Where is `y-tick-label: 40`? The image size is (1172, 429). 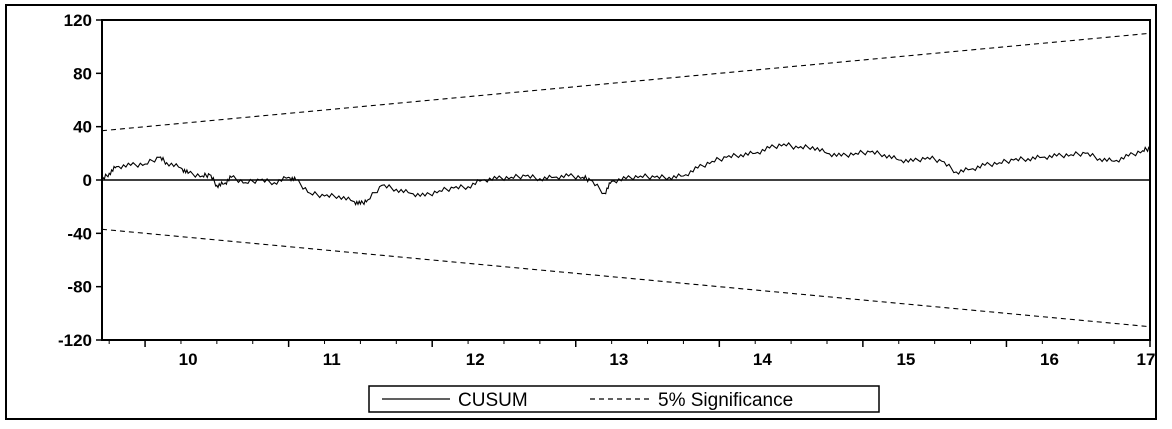
y-tick-label: 40 is located at coordinates (82, 127).